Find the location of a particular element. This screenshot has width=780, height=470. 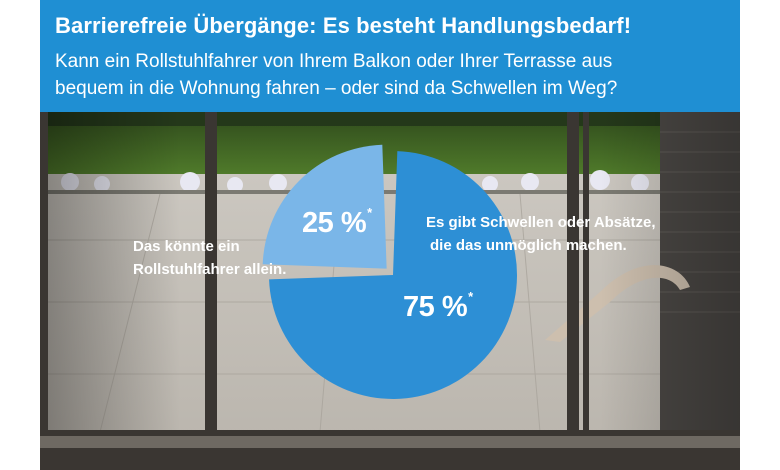

footnote-marker-25: * is located at coordinates (369, 212).